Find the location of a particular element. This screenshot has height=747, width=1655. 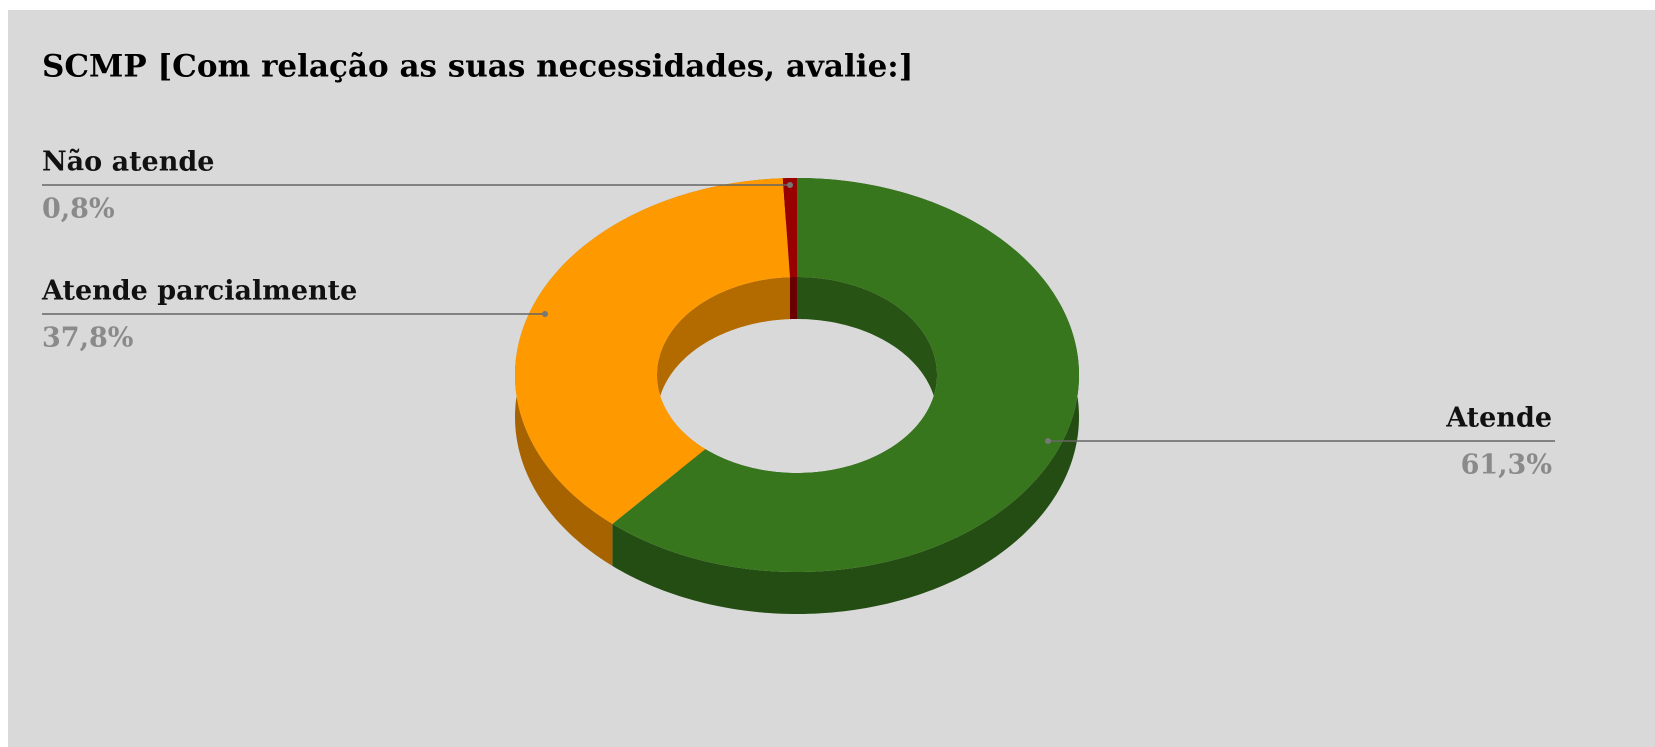

slice-label: Atende is located at coordinates (1498, 418).